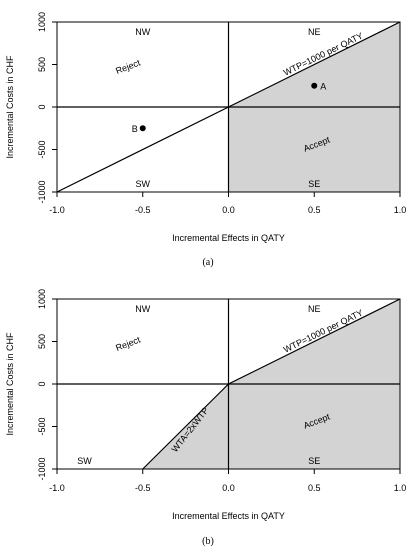  Describe the element at coordinates (207, 262) in the screenshot. I see `panel-caption: (a)` at that location.